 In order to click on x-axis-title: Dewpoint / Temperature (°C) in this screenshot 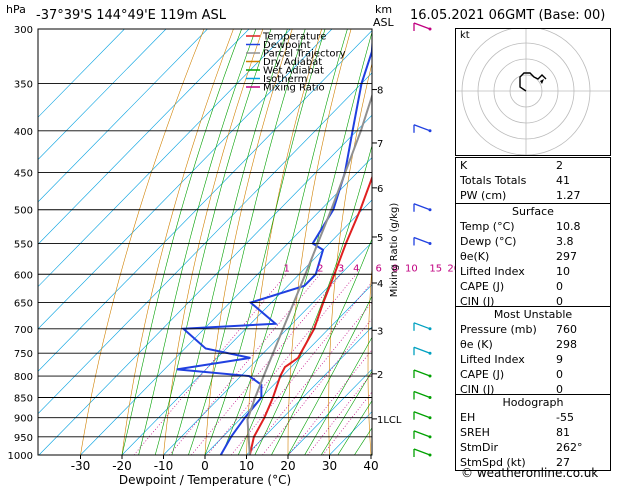, I will do `click(205, 479)`.